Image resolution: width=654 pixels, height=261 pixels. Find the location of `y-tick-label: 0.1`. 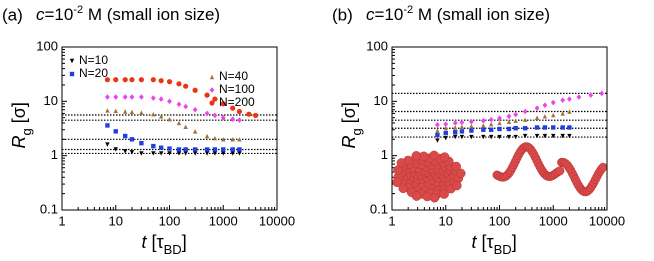

y-tick-label: 0.1 is located at coordinates (49, 208).